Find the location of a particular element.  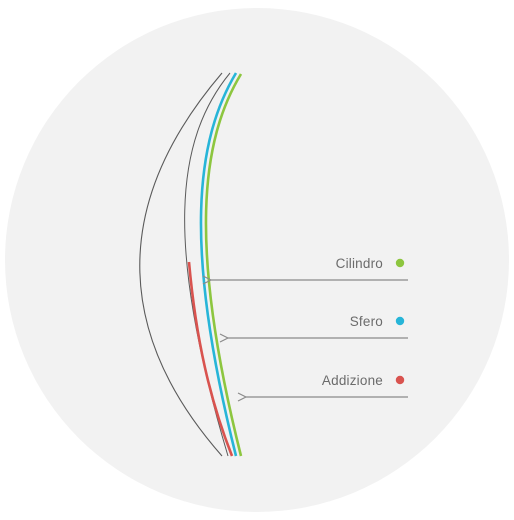

lens-outer-outline is located at coordinates (181, 264).